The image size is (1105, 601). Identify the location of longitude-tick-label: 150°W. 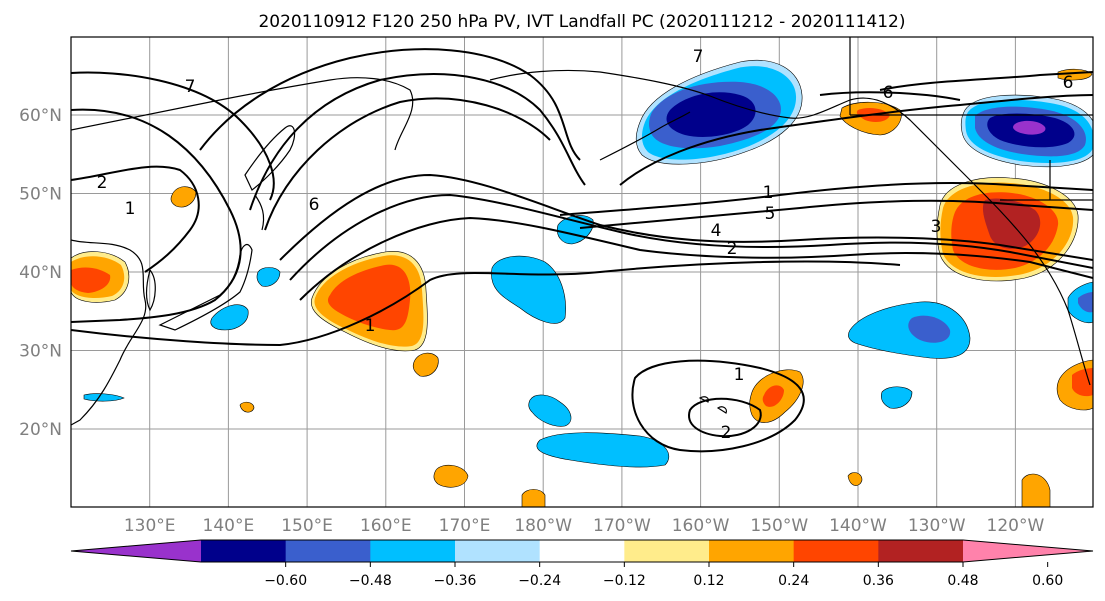
(779, 526).